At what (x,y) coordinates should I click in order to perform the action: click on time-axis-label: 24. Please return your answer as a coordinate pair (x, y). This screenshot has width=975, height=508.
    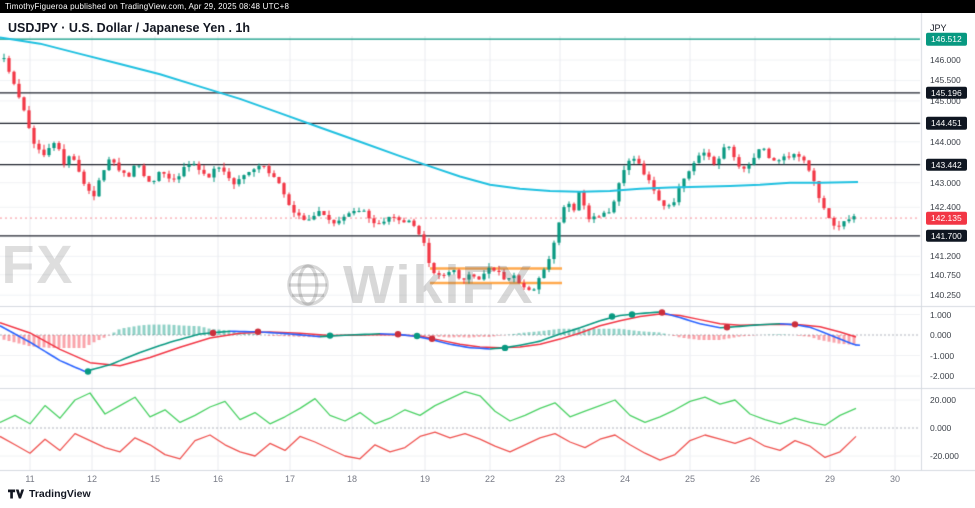
    Looking at the image, I should click on (625, 479).